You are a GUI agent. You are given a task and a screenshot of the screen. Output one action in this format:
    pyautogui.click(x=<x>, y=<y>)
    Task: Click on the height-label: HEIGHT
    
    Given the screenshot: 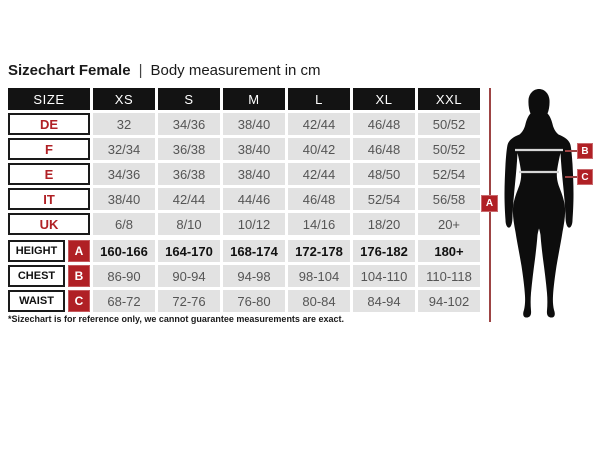 What is the action you would take?
    pyautogui.click(x=36, y=251)
    